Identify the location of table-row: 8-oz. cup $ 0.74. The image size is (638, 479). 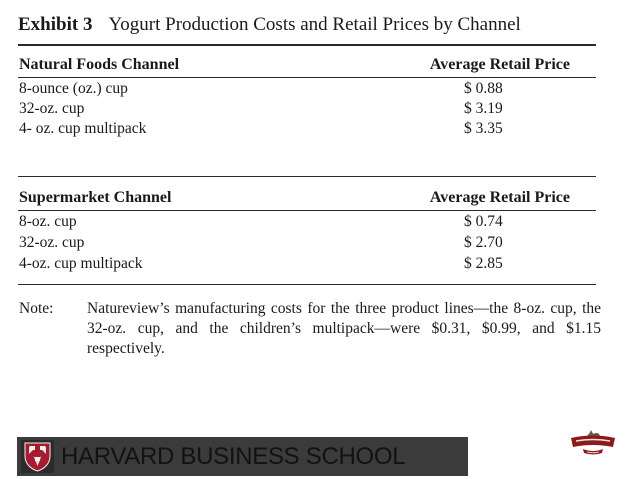
(307, 221).